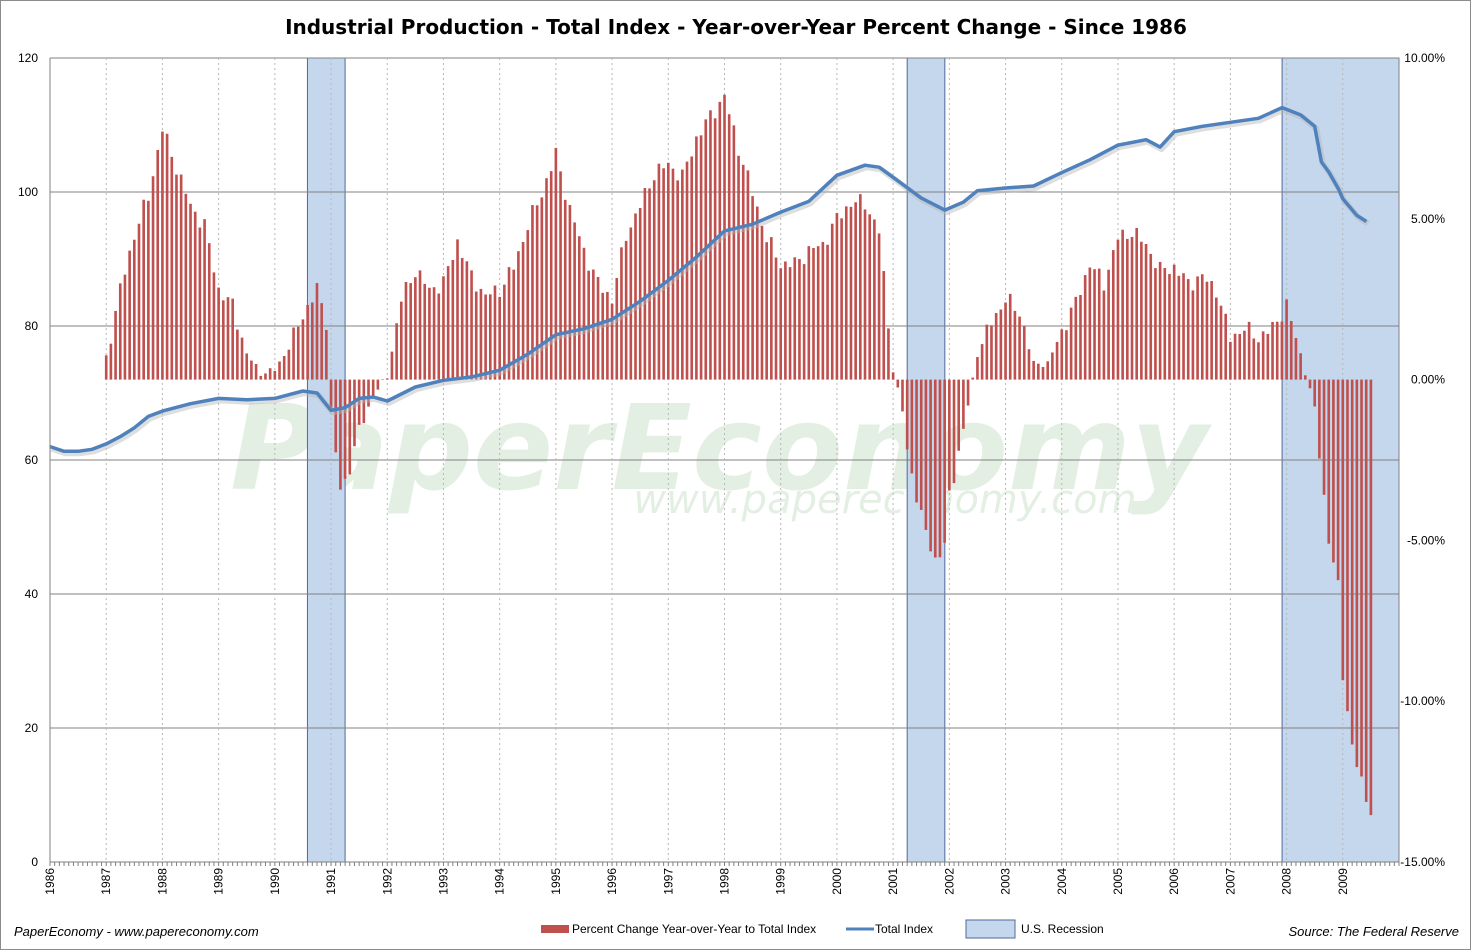 The image size is (1471, 951). I want to click on x-tick-label: 2005, so click(1118, 881).